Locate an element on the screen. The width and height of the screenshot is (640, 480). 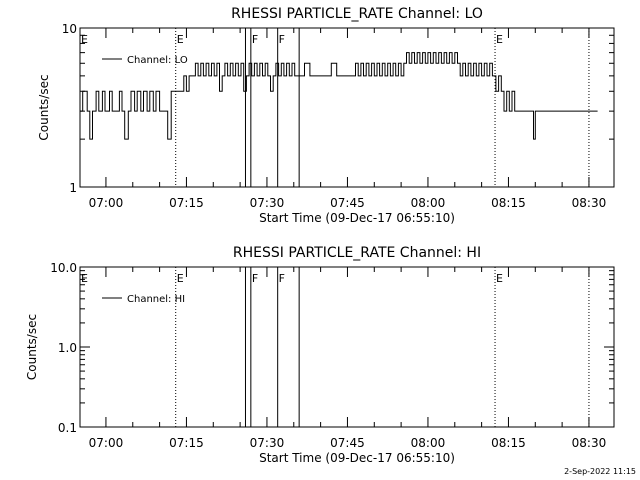
y-tick-label: 1 is located at coordinates (73, 188).